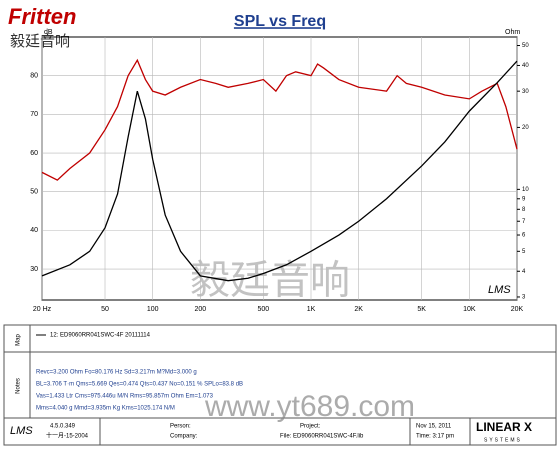  What do you see at coordinates (19, 386) in the screenshot?
I see `notes-label: Notes` at bounding box center [19, 386].